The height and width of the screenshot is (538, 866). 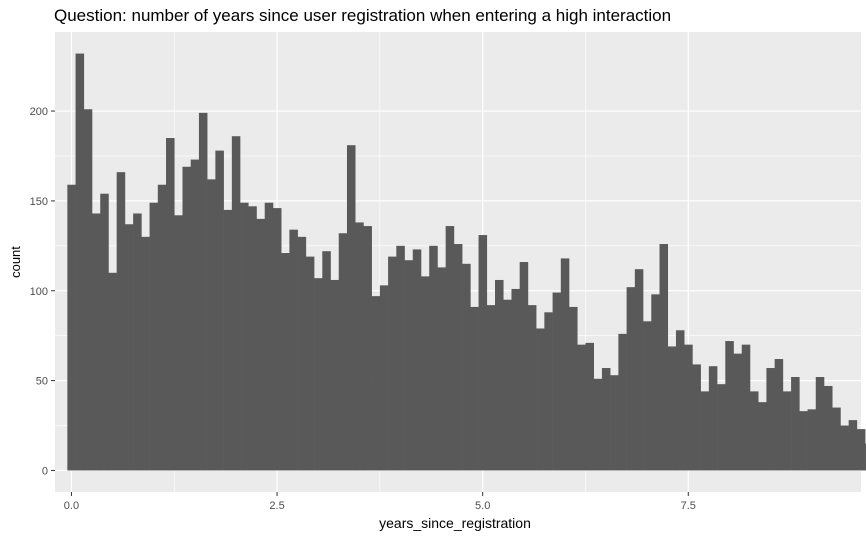 What do you see at coordinates (15, 262) in the screenshot?
I see `y-axis-label: count` at bounding box center [15, 262].